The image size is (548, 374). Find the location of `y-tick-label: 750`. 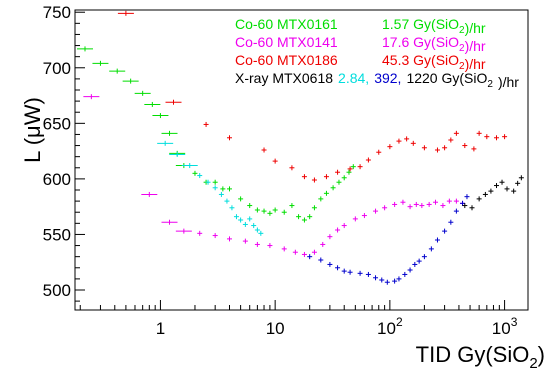

y-tick-label: 750 is located at coordinates (57, 12).